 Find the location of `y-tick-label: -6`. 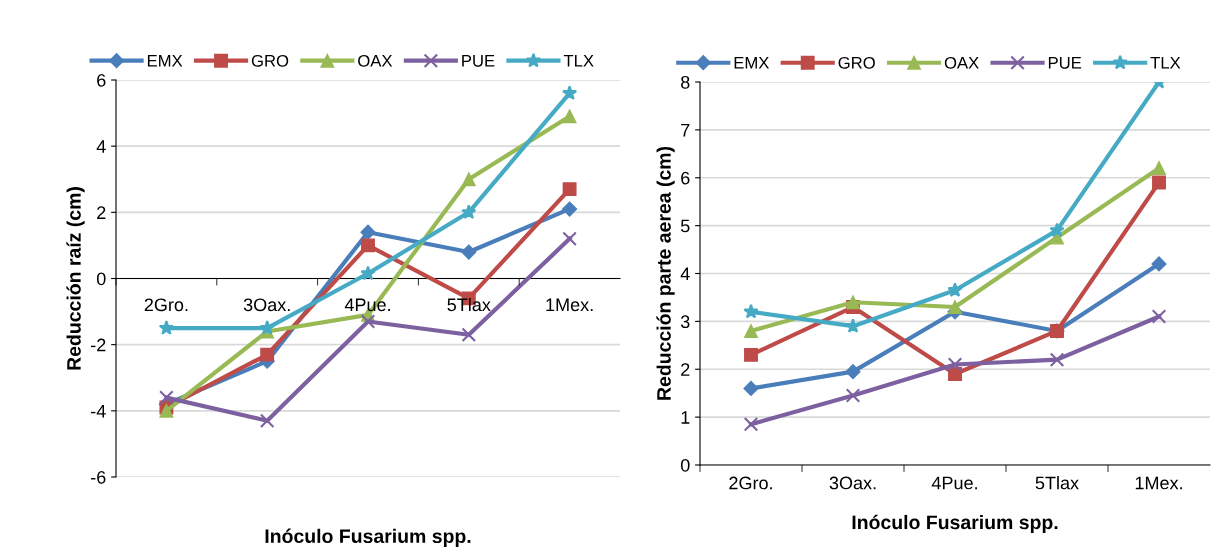

y-tick-label: -6 is located at coordinates (98, 477).